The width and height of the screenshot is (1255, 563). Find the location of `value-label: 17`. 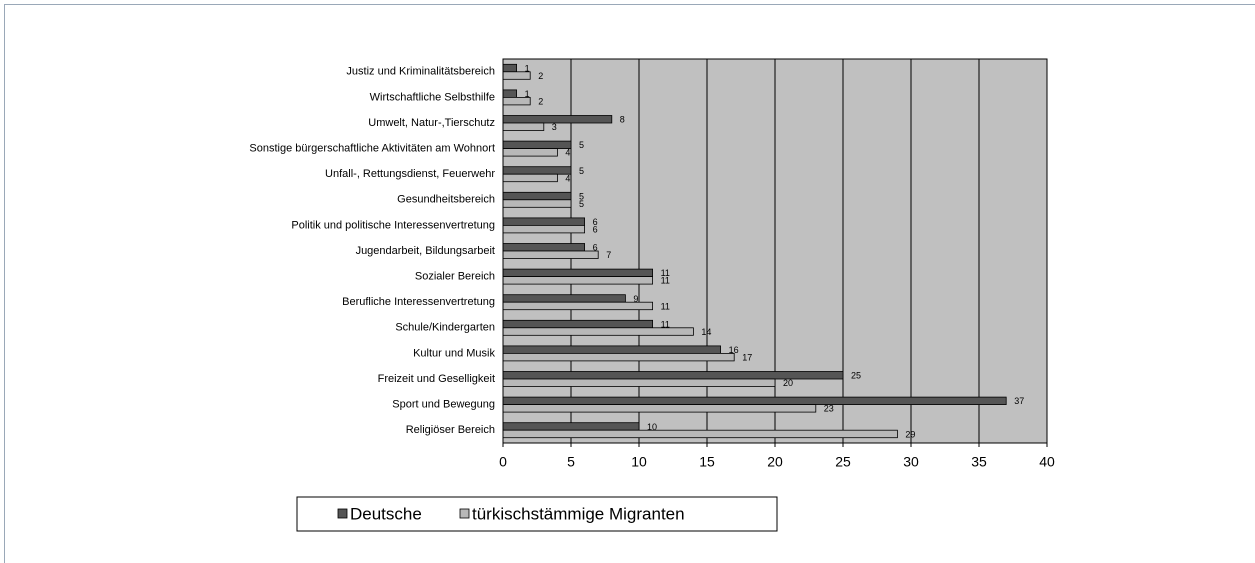

value-label: 17 is located at coordinates (747, 358).